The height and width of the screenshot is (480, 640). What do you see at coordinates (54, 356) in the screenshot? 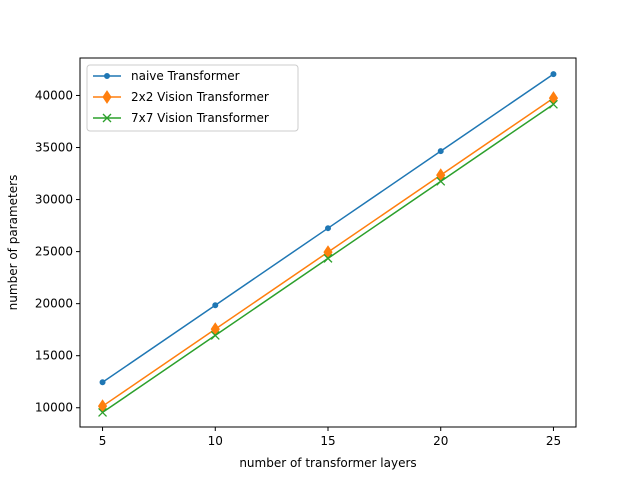
I see `y-tick-label: 15000` at bounding box center [54, 356].